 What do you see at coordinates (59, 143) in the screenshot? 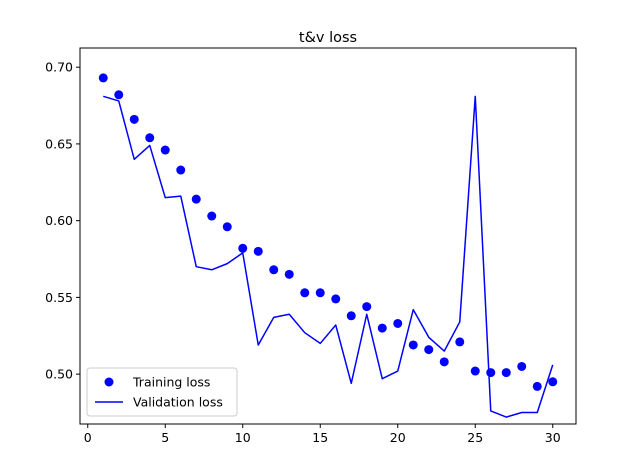
I see `y-tick-label: 0.65` at bounding box center [59, 143].